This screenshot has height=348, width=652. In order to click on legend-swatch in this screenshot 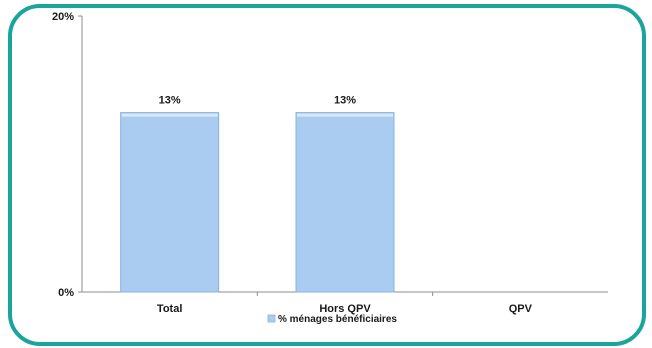, I will do `click(271, 318)`.